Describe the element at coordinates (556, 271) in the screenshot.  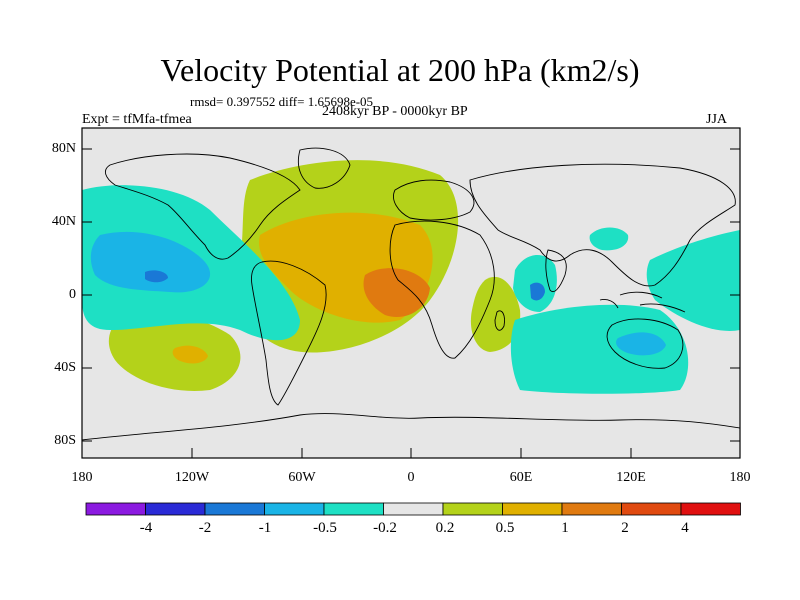
I see `coastline-india` at that location.